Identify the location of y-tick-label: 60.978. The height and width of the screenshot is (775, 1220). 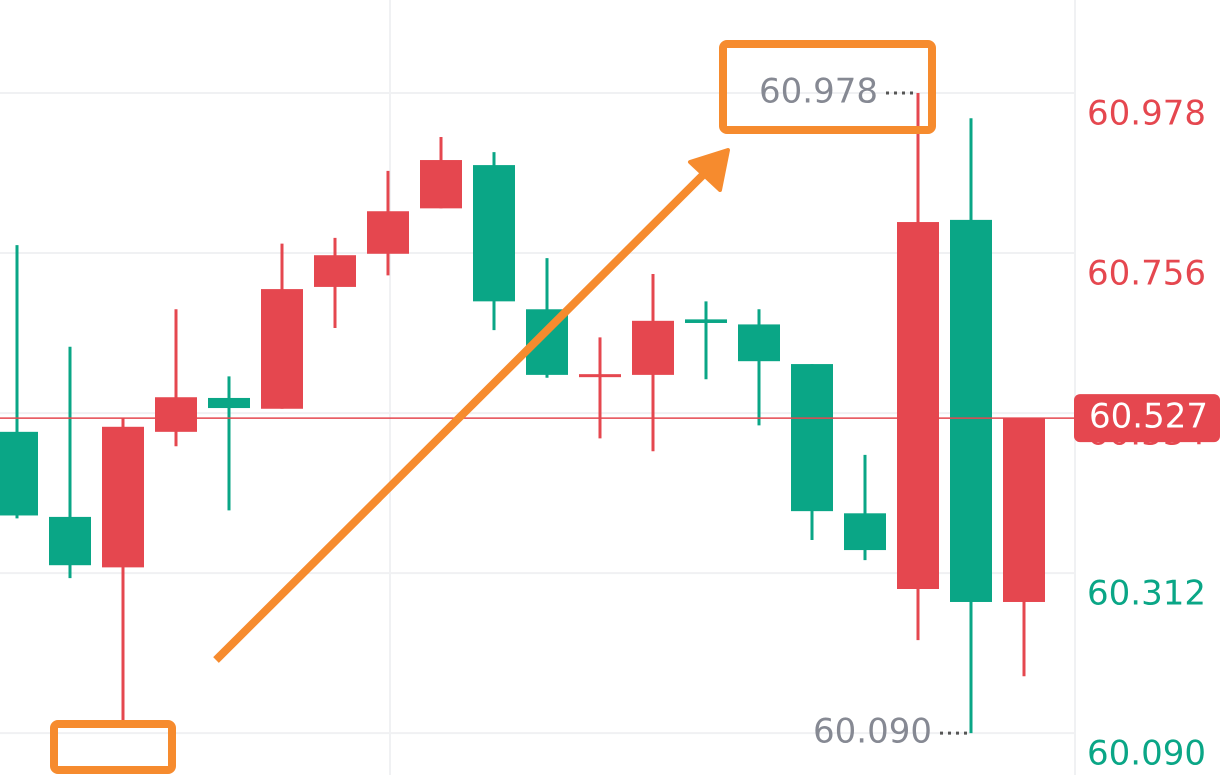
(1146, 114).